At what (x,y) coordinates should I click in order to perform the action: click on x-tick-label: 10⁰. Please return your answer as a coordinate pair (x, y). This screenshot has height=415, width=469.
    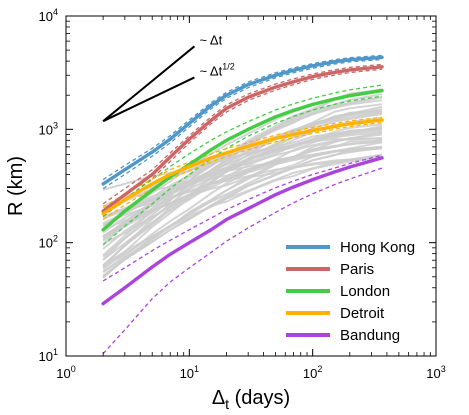
    Looking at the image, I should click on (65, 372).